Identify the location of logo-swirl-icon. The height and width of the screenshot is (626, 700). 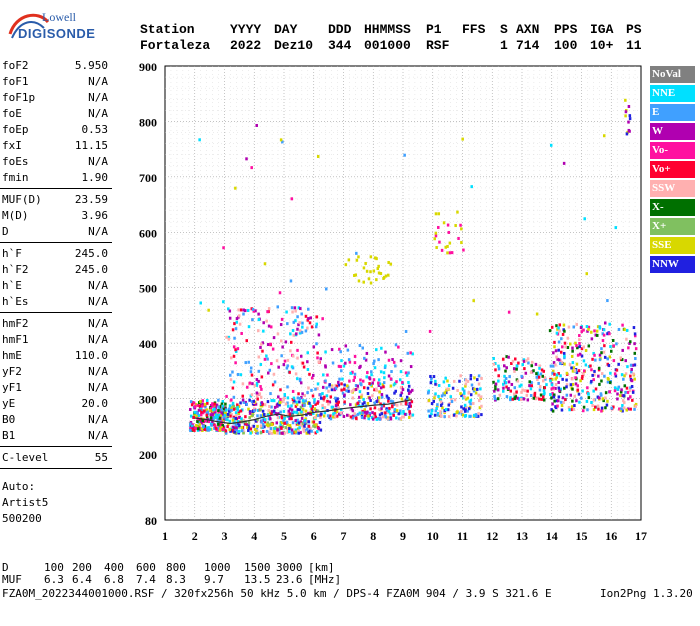
(29, 26).